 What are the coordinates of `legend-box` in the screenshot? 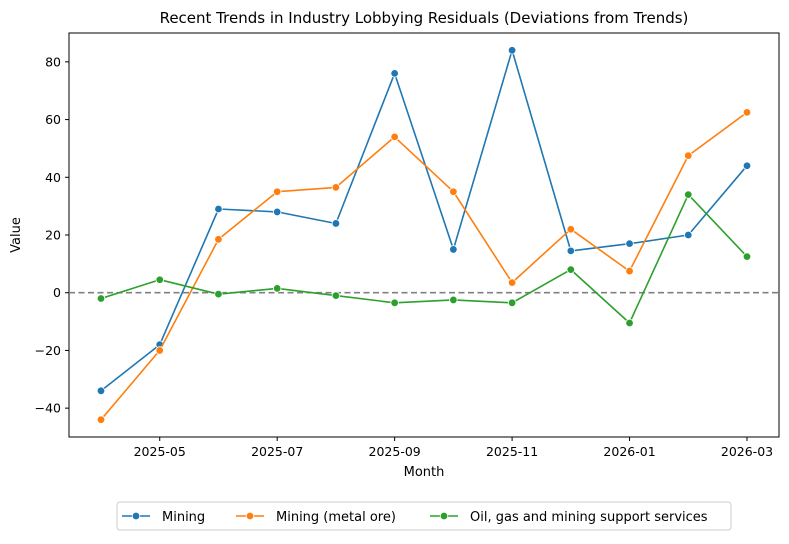 It's located at (424, 516).